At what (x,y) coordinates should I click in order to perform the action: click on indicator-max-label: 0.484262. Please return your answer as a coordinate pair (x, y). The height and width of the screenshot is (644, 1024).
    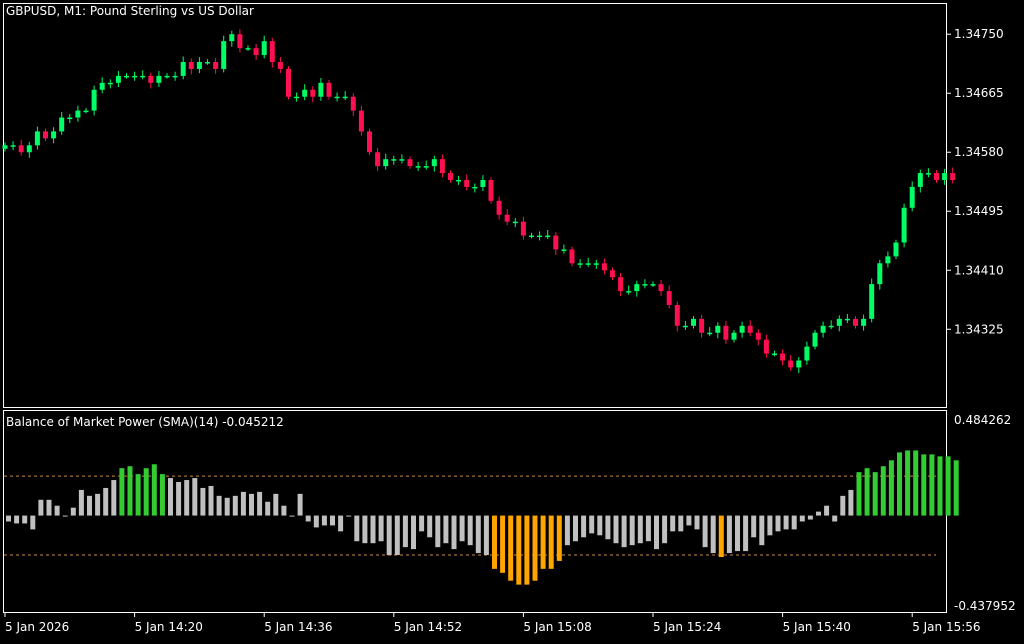
    Looking at the image, I should click on (982, 420).